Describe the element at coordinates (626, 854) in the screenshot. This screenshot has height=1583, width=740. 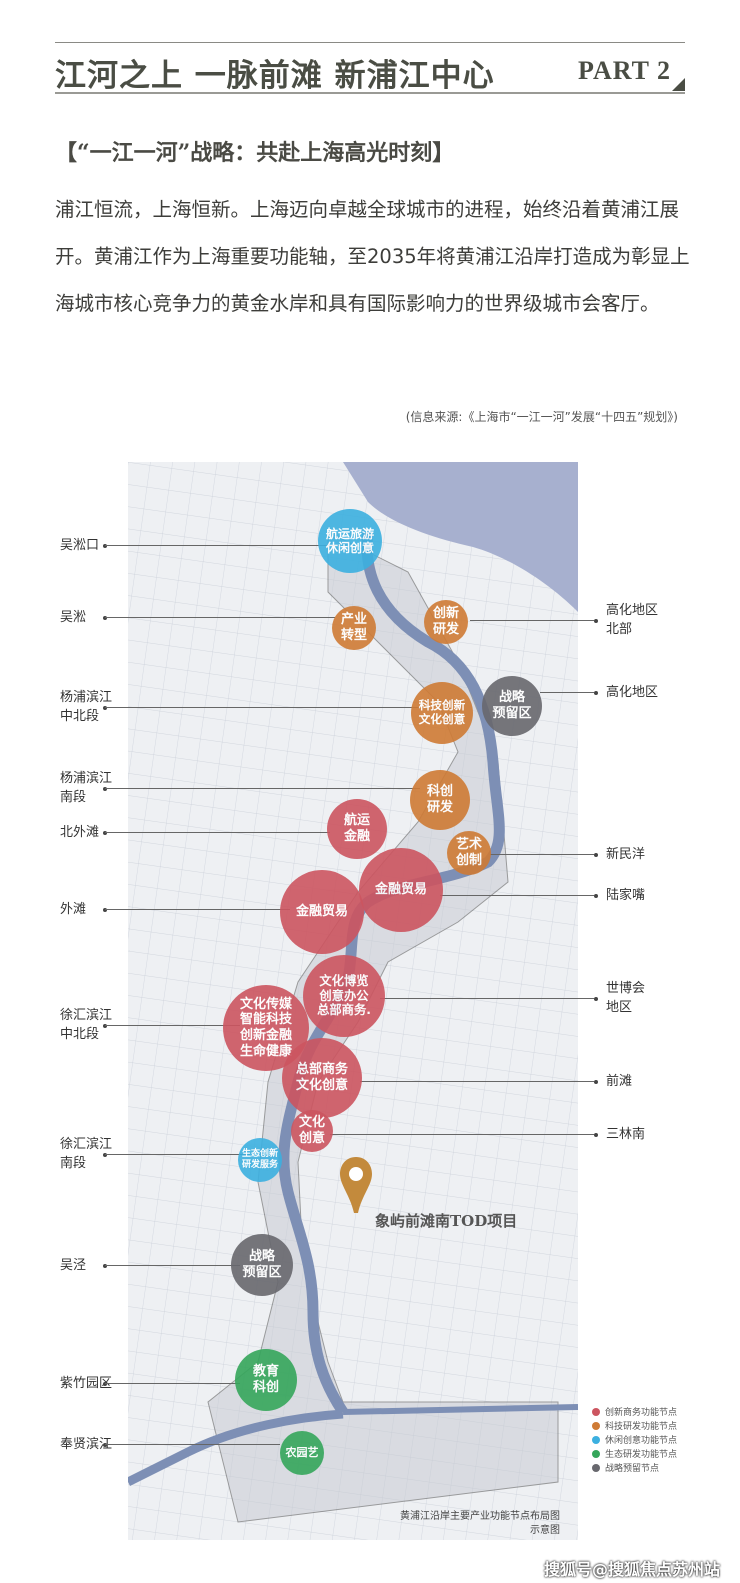
I see `district-label-right: 新民洋` at that location.